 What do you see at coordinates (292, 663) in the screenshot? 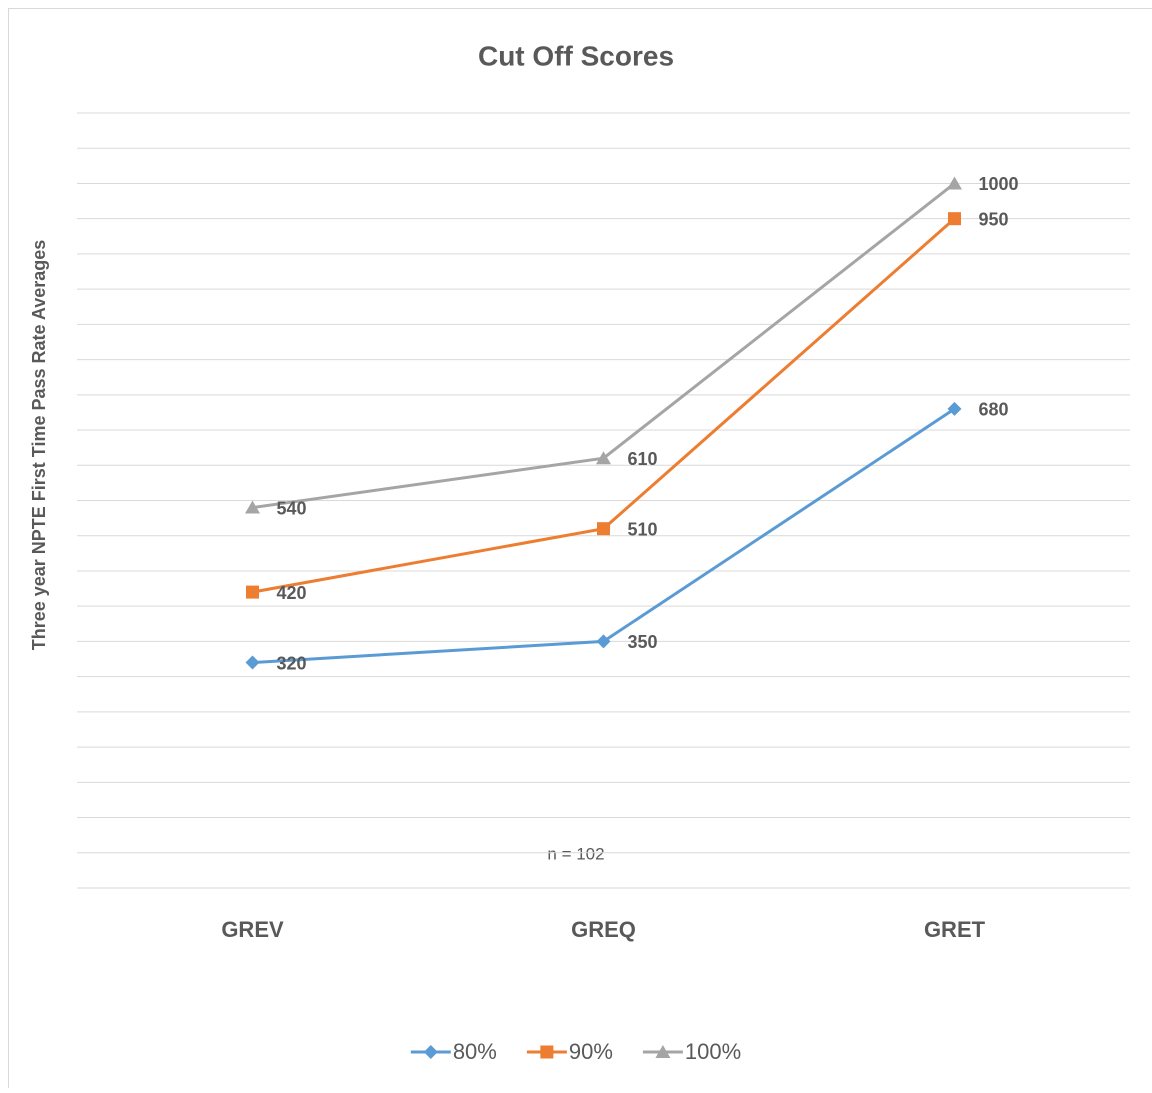
I see `data-label: 320` at bounding box center [292, 663].